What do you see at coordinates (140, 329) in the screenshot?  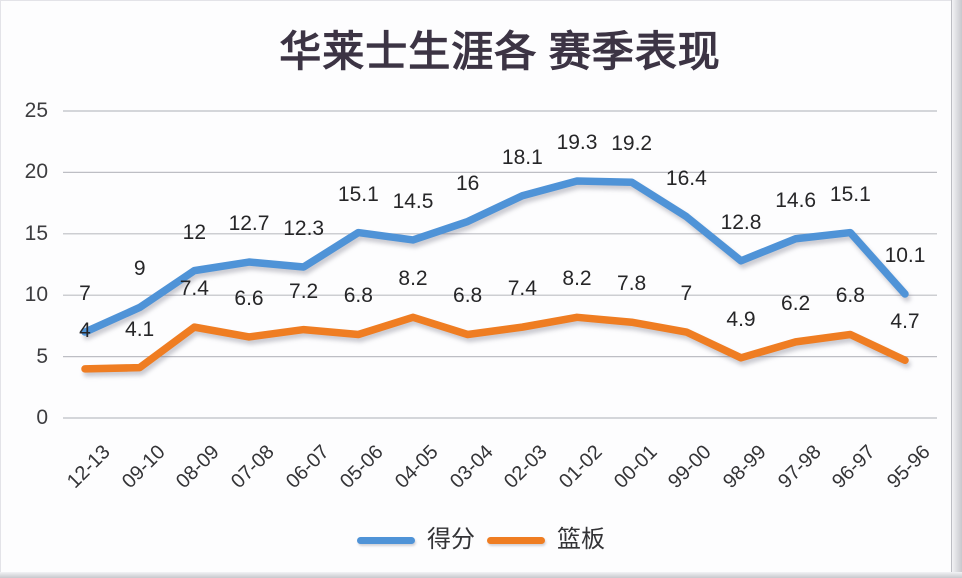 I see `data-label: 4.1` at bounding box center [140, 329].